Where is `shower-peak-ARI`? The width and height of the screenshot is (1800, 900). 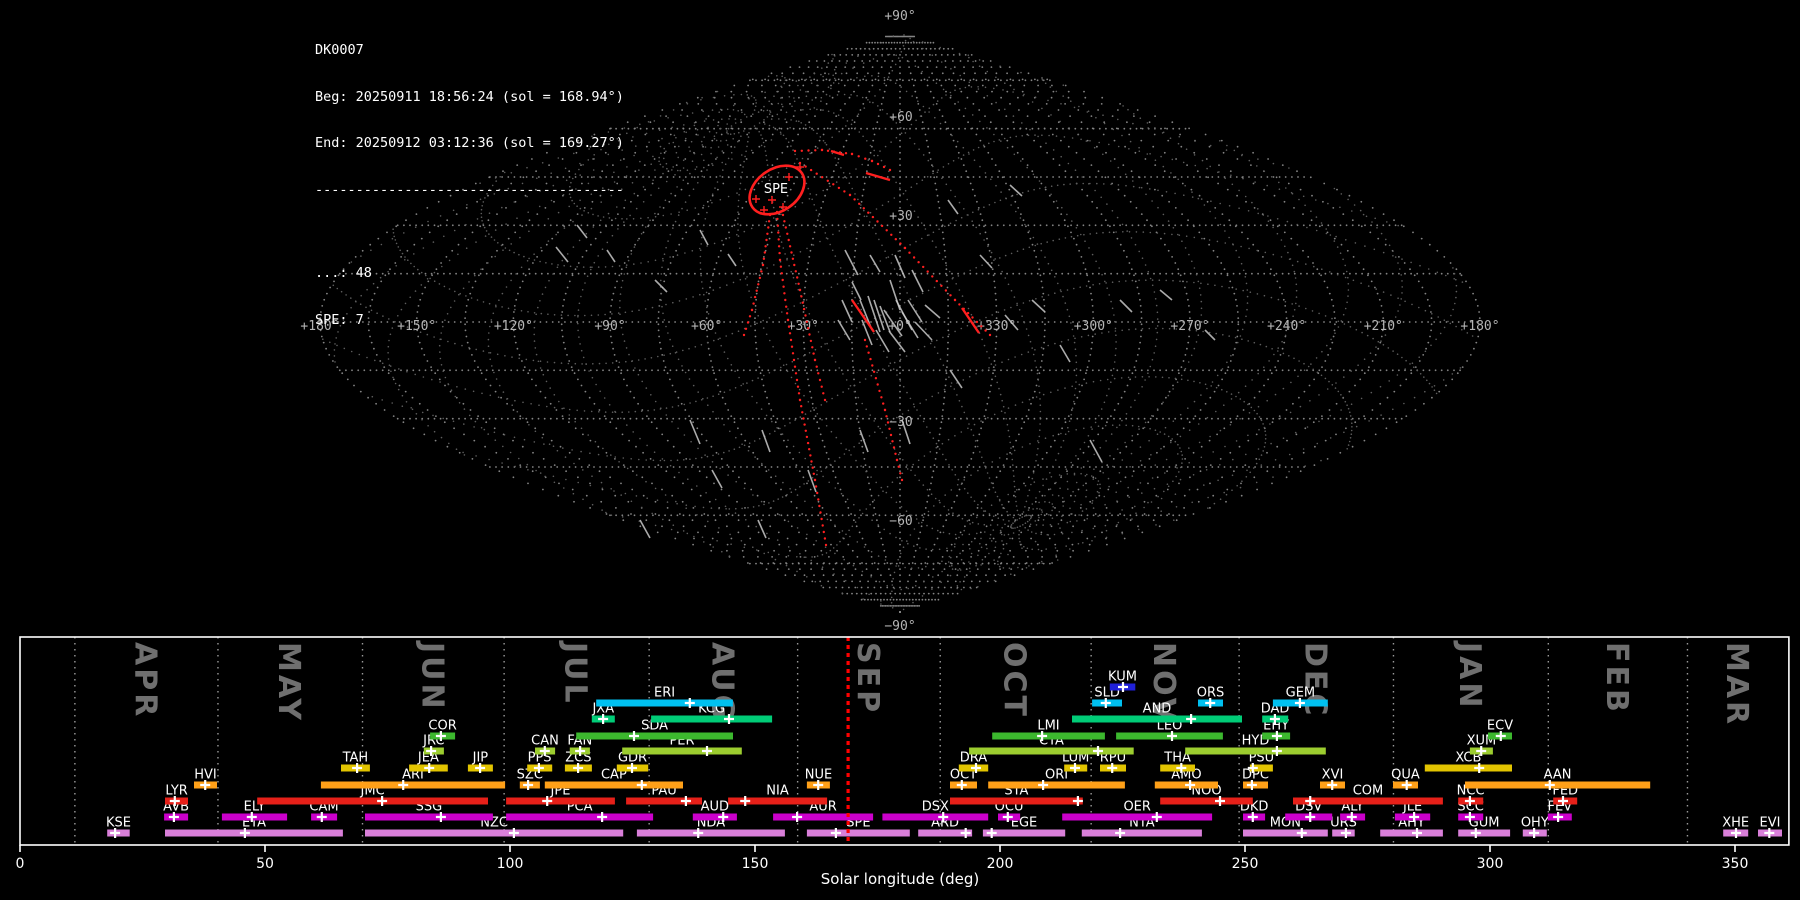
shower-peak-ARI is located at coordinates (403, 785).